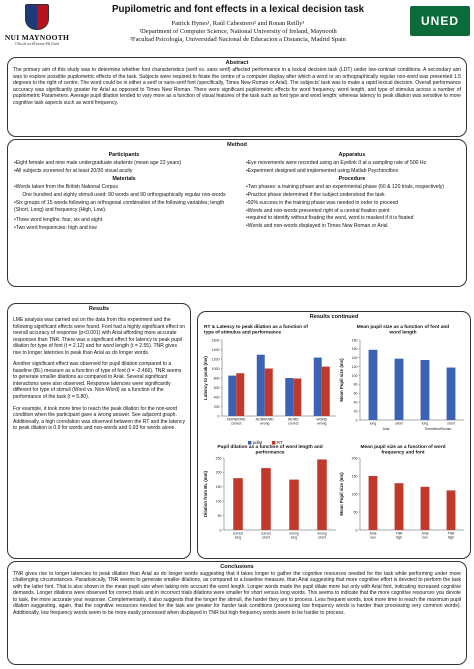 The height and width of the screenshot is (669, 474). Describe the element at coordinates (216, 359) in the screenshot. I see `y-tick-label: 1200` at that location.